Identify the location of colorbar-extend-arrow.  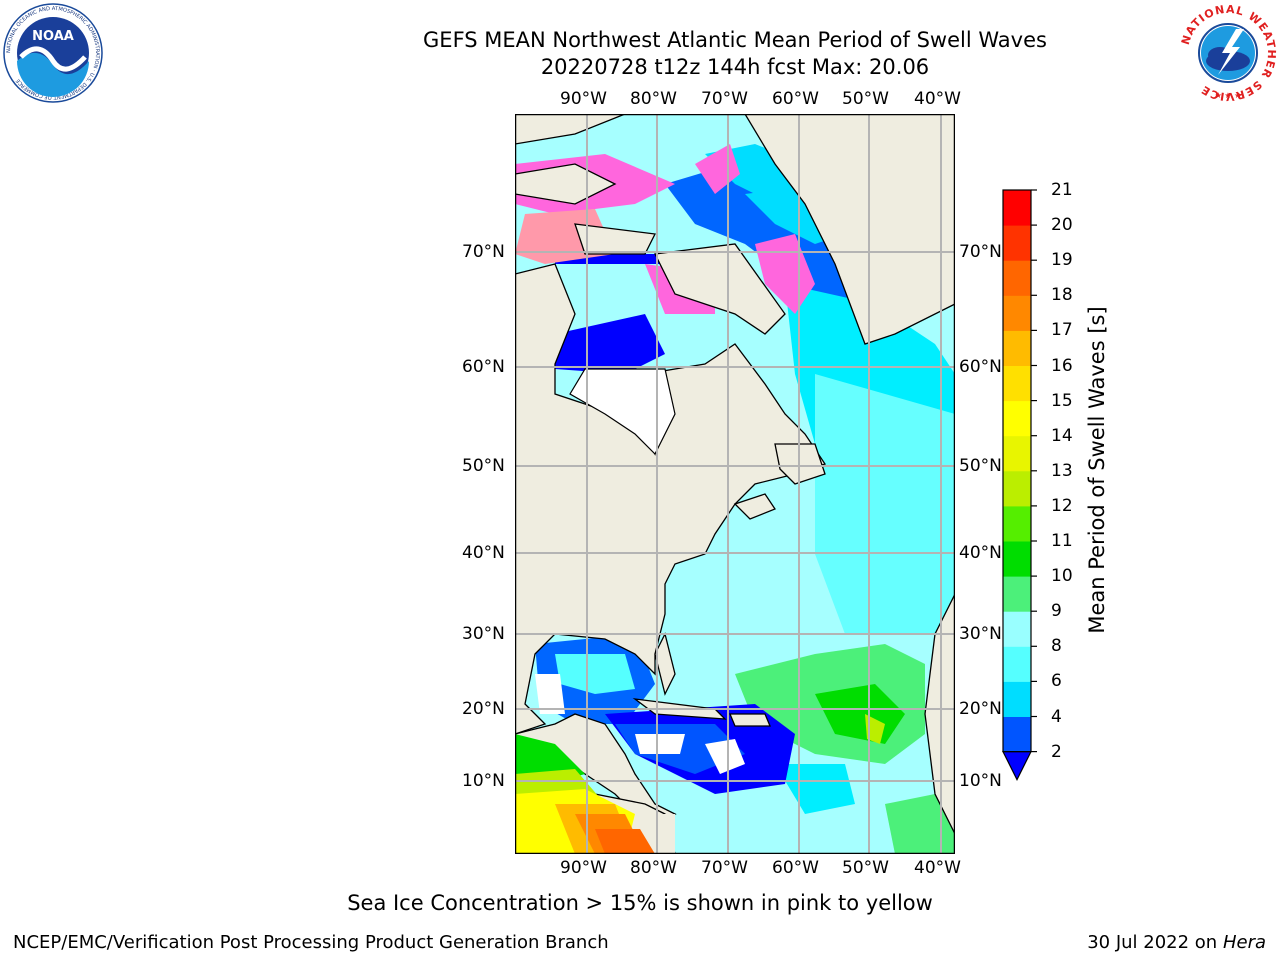
(1017, 766).